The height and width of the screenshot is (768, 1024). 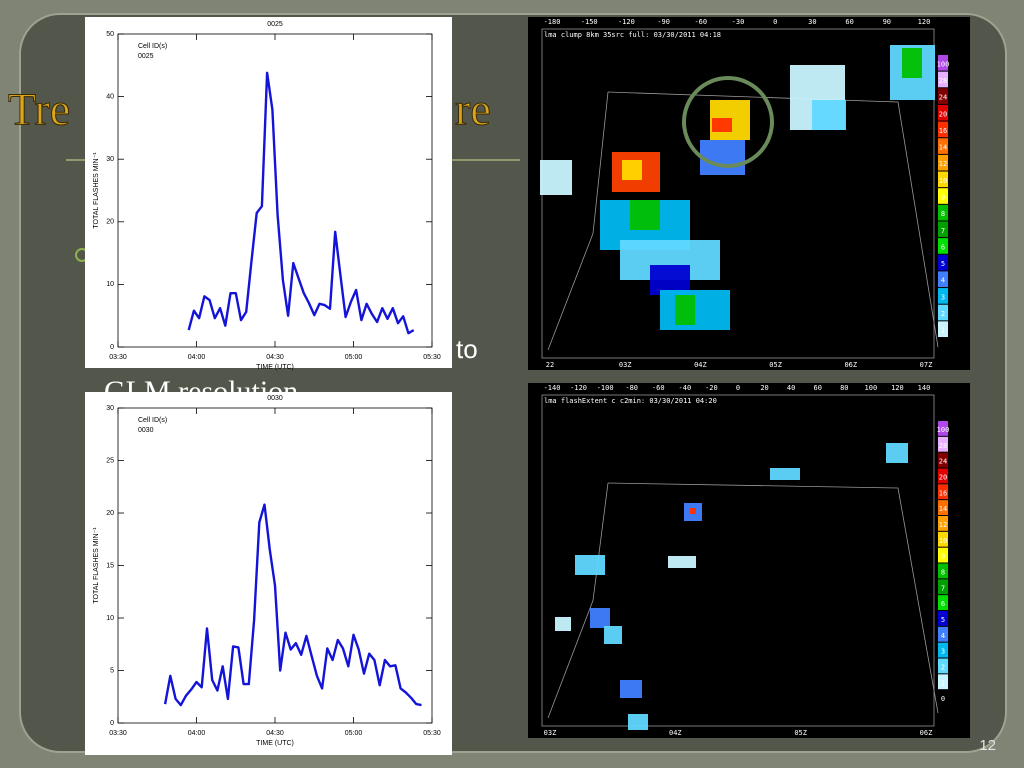 I want to click on colorbar-label: 20, so click(x=943, y=114).